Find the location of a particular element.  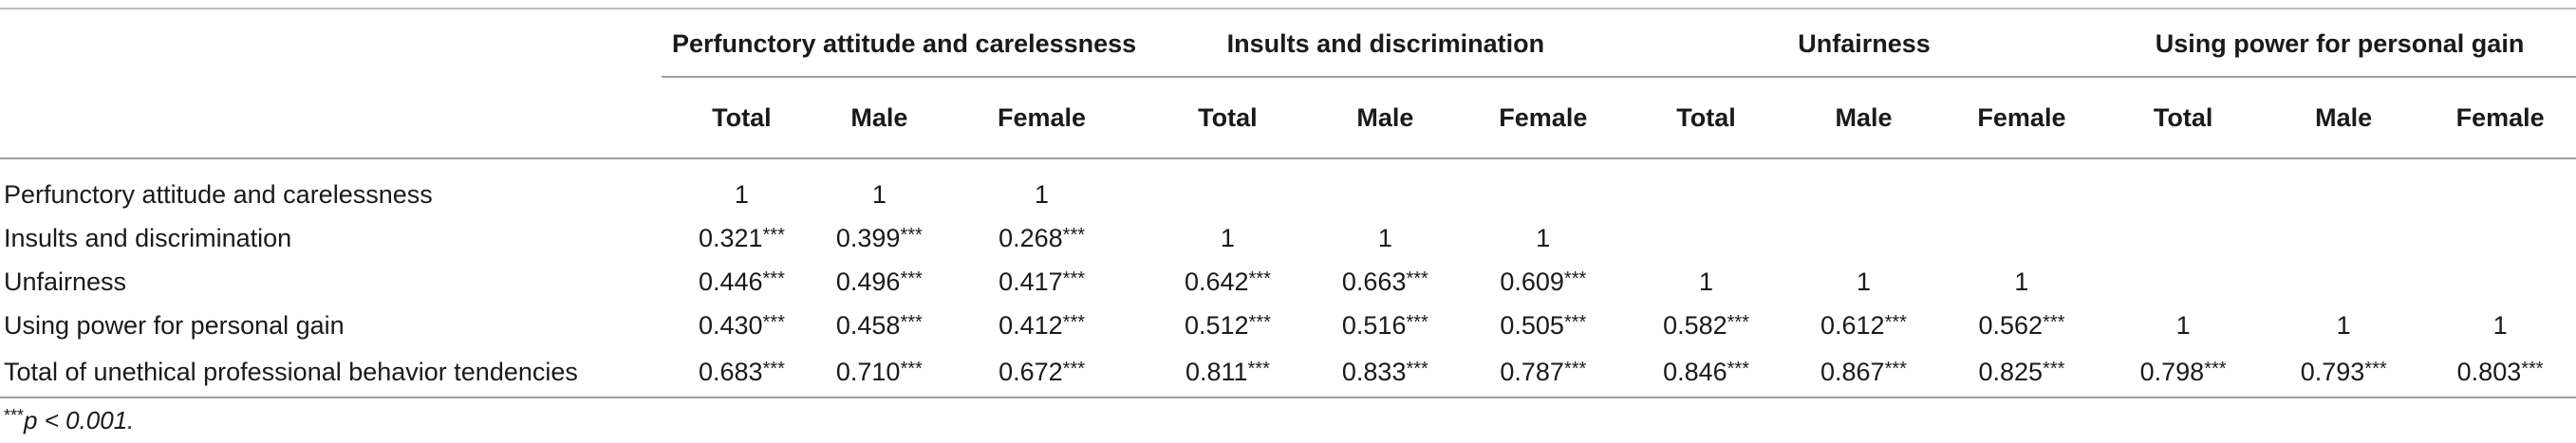

correlation-value: 0.516 is located at coordinates (1374, 325).